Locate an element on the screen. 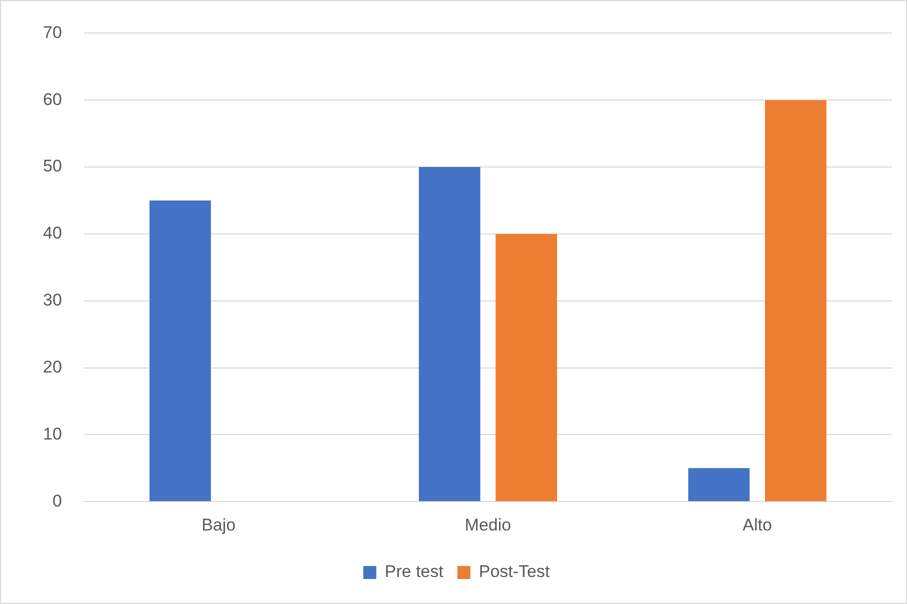 The height and width of the screenshot is (604, 907). y-tick-label: 30 is located at coordinates (52, 300).